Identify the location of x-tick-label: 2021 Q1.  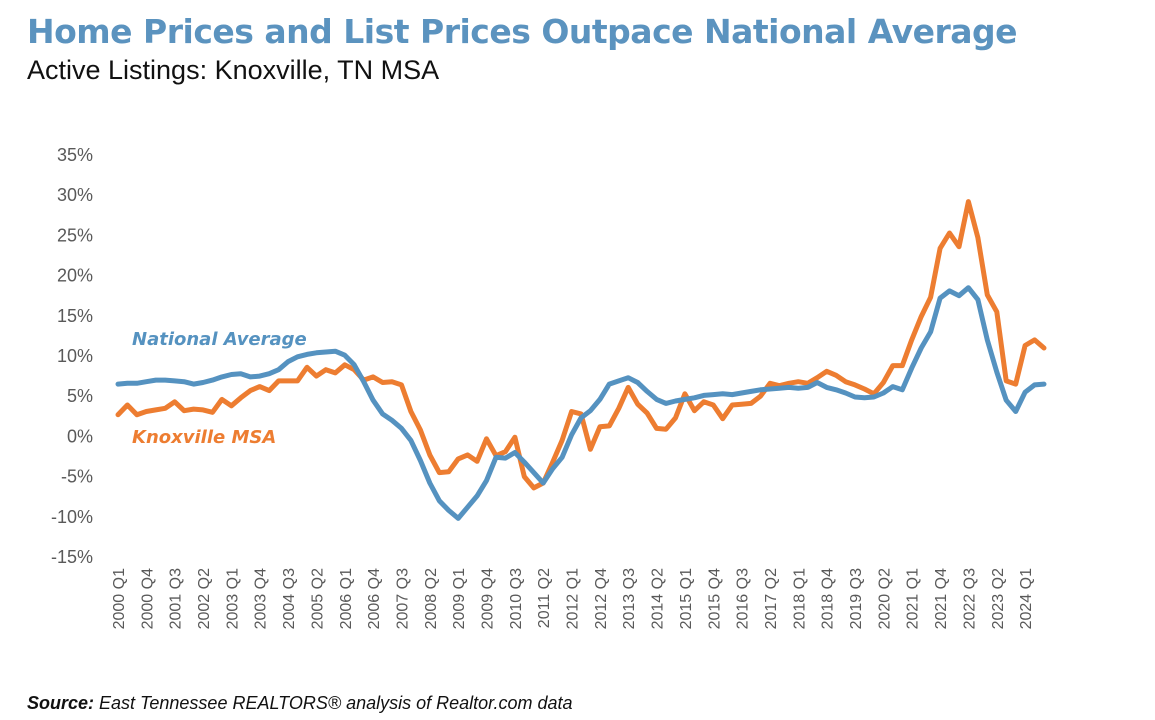
(913, 598).